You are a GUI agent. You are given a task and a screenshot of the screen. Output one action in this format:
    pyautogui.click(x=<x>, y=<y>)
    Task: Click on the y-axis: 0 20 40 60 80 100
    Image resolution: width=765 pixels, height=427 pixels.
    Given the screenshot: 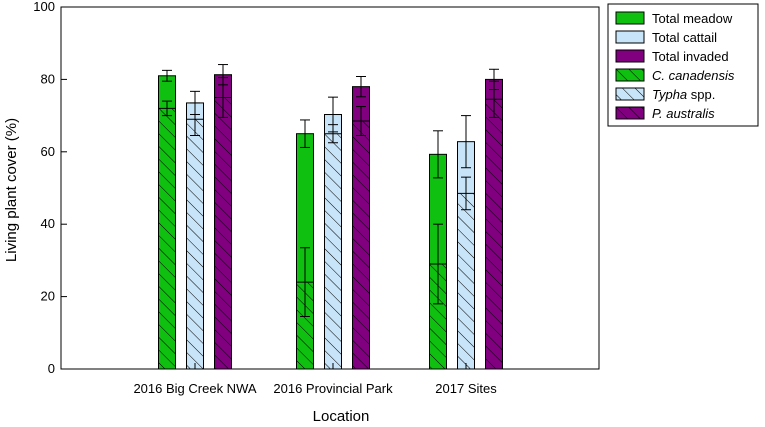 What is the action you would take?
    pyautogui.click(x=50, y=188)
    